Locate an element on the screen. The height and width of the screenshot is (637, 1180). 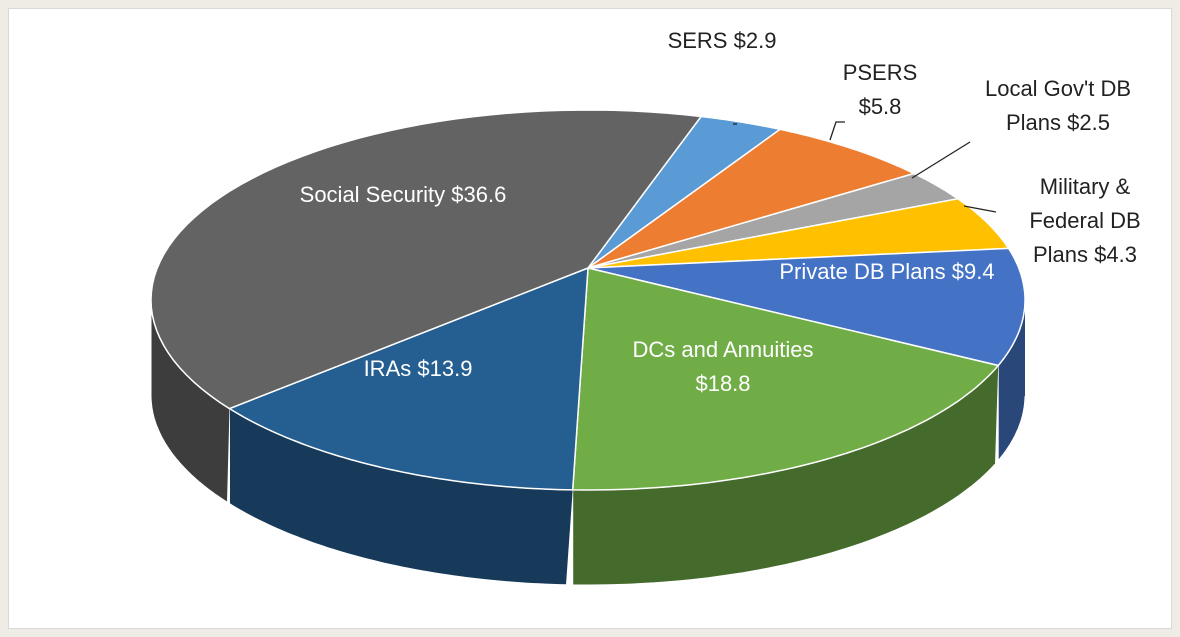
data-label: Local Gov't DB Plans $2.5 is located at coordinates (1058, 106).